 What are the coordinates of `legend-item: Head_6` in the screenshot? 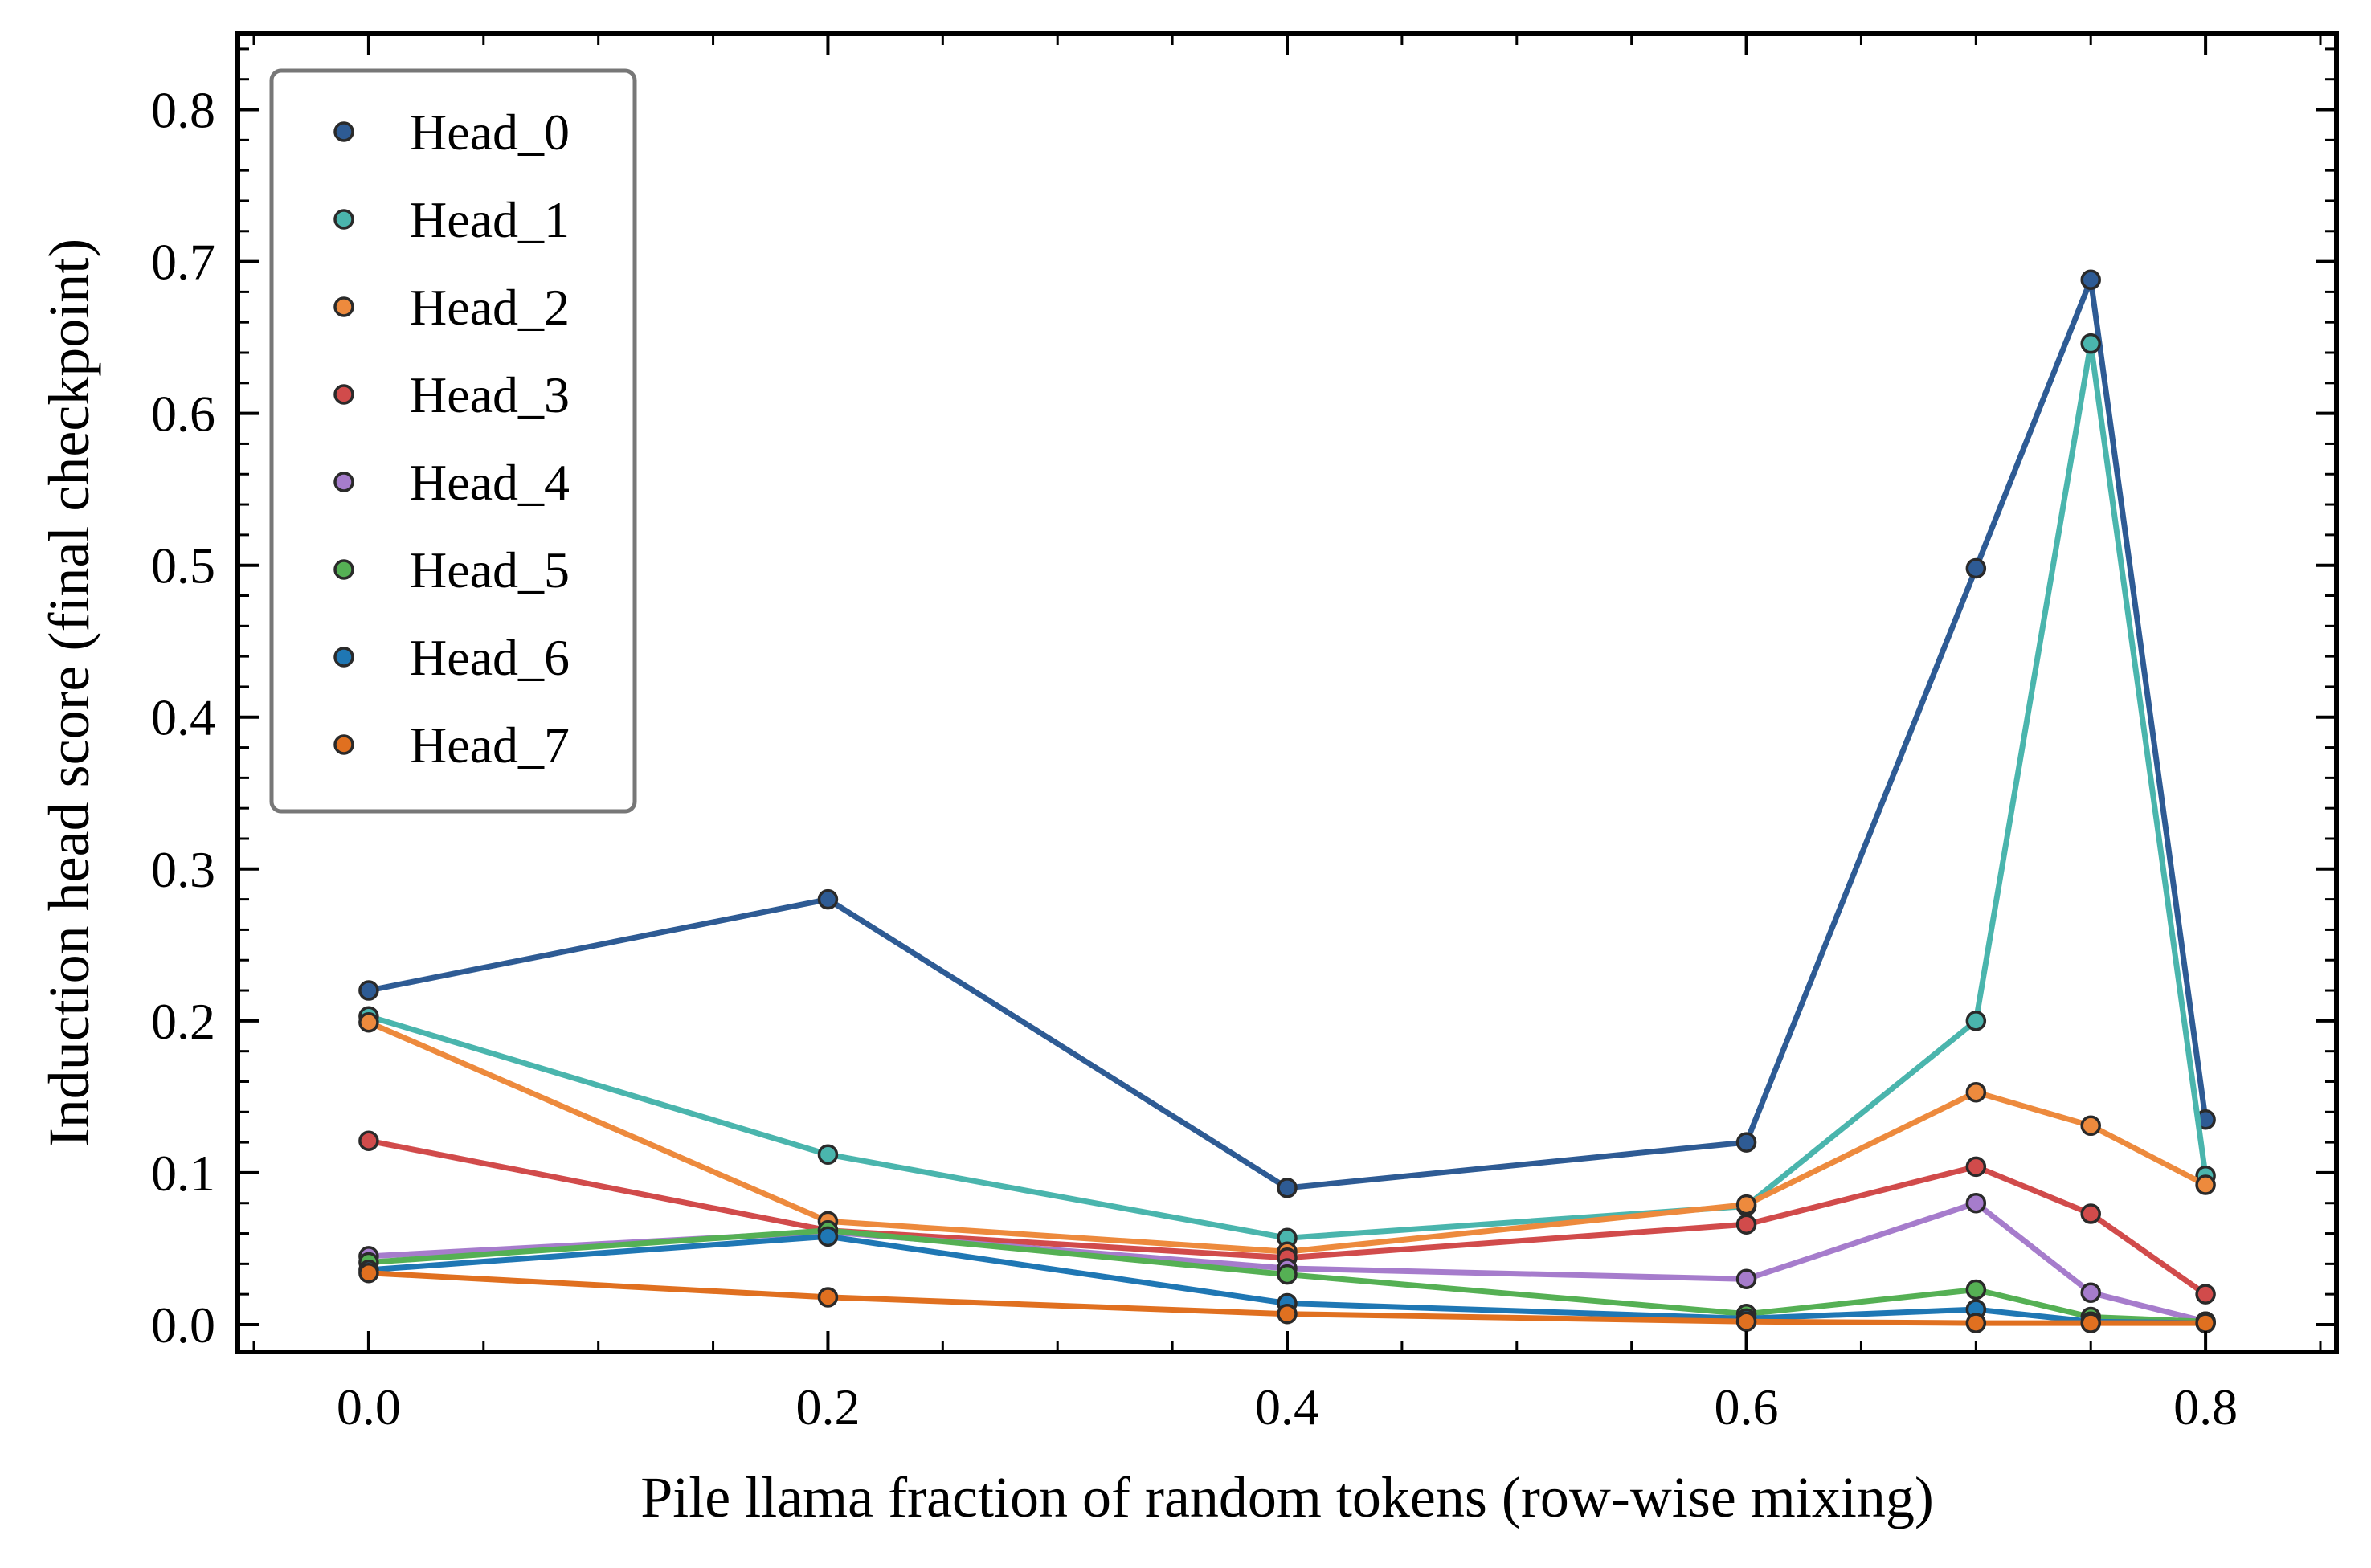 It's located at (451, 657).